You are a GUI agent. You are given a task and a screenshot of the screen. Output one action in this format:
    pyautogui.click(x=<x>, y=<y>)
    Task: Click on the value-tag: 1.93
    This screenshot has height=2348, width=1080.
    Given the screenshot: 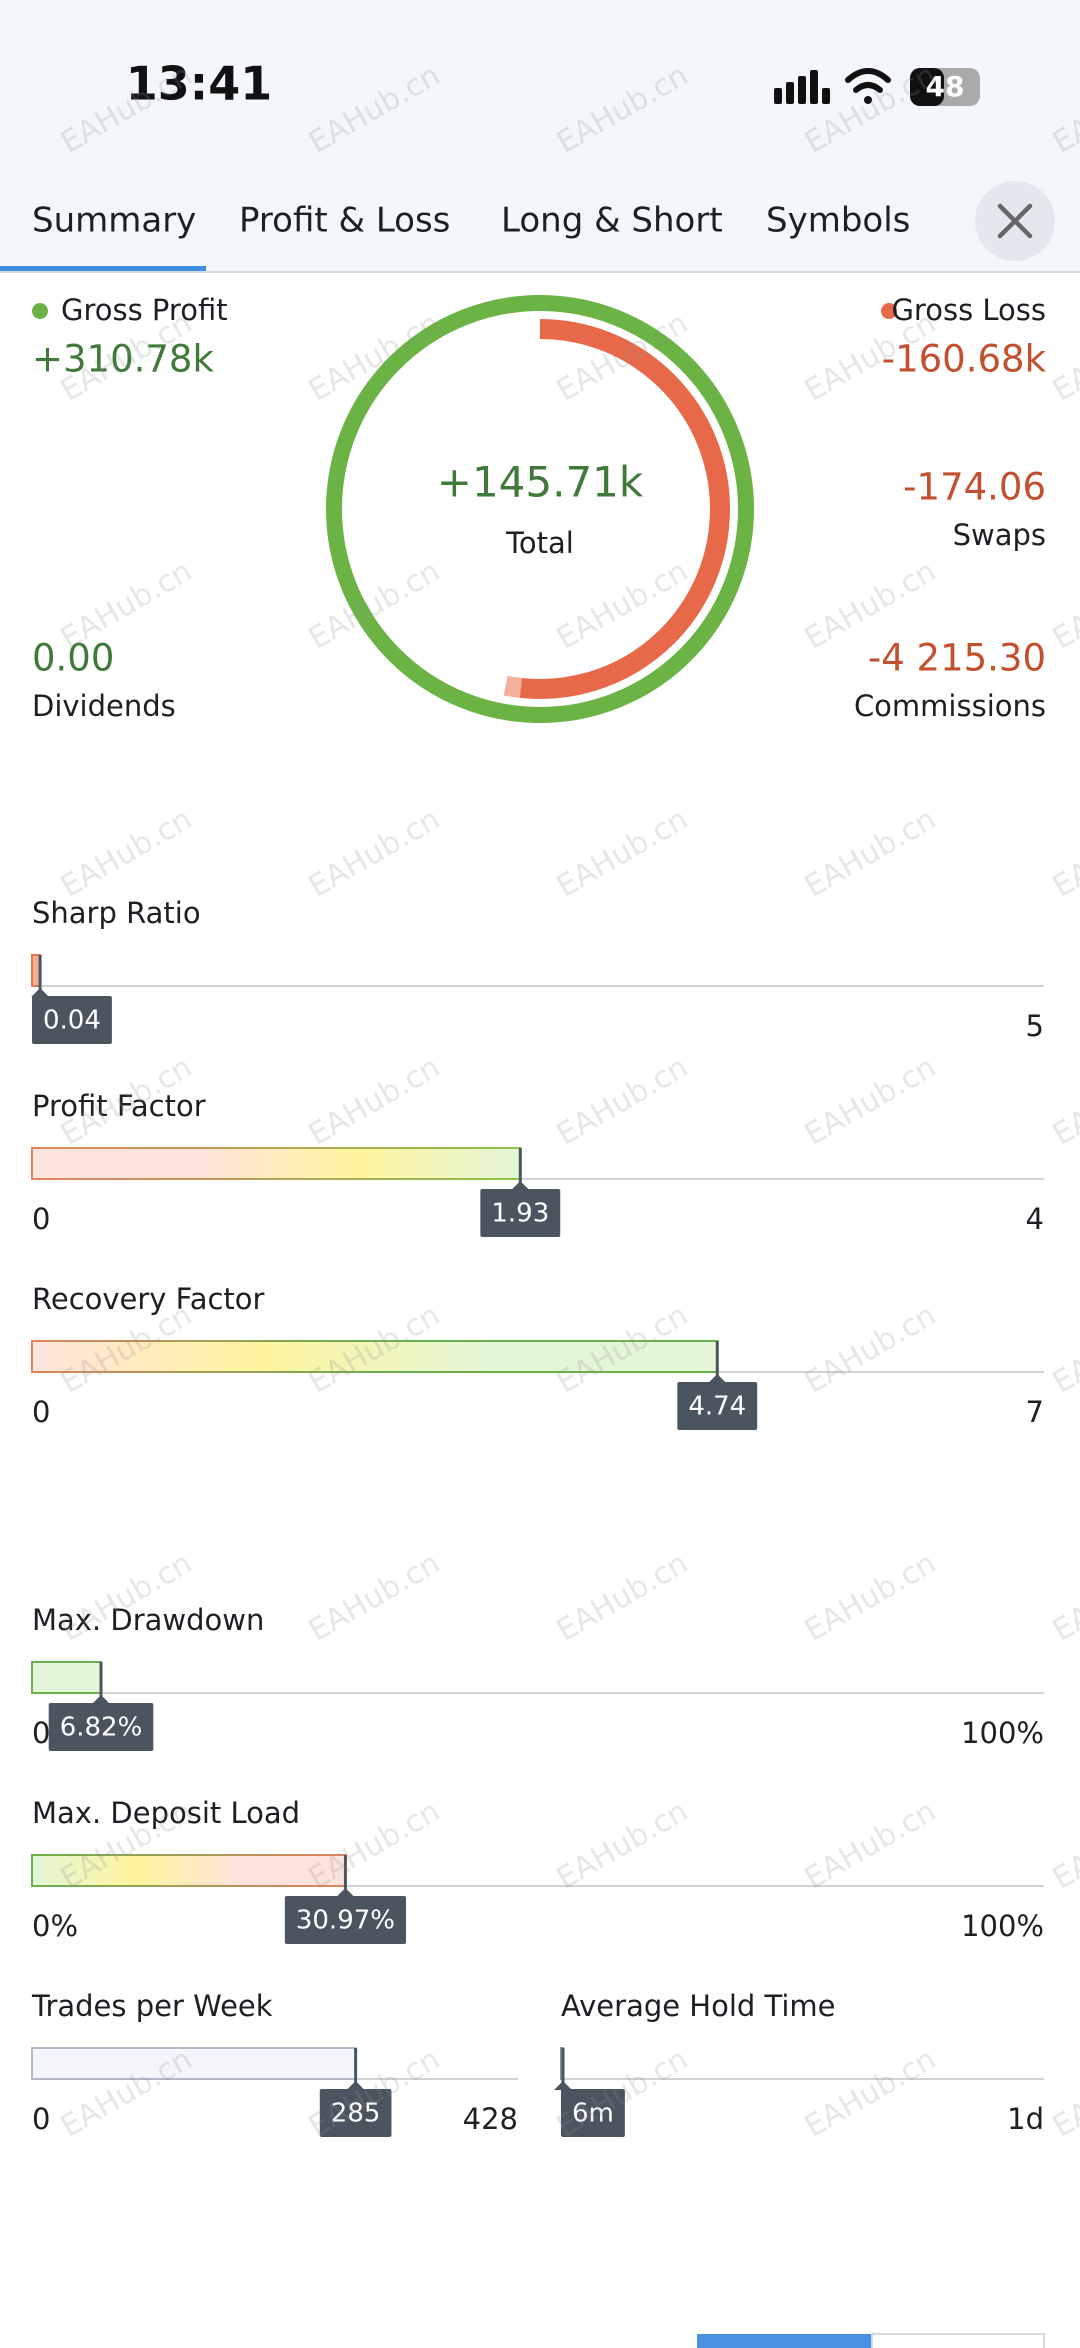 What is the action you would take?
    pyautogui.click(x=520, y=1209)
    